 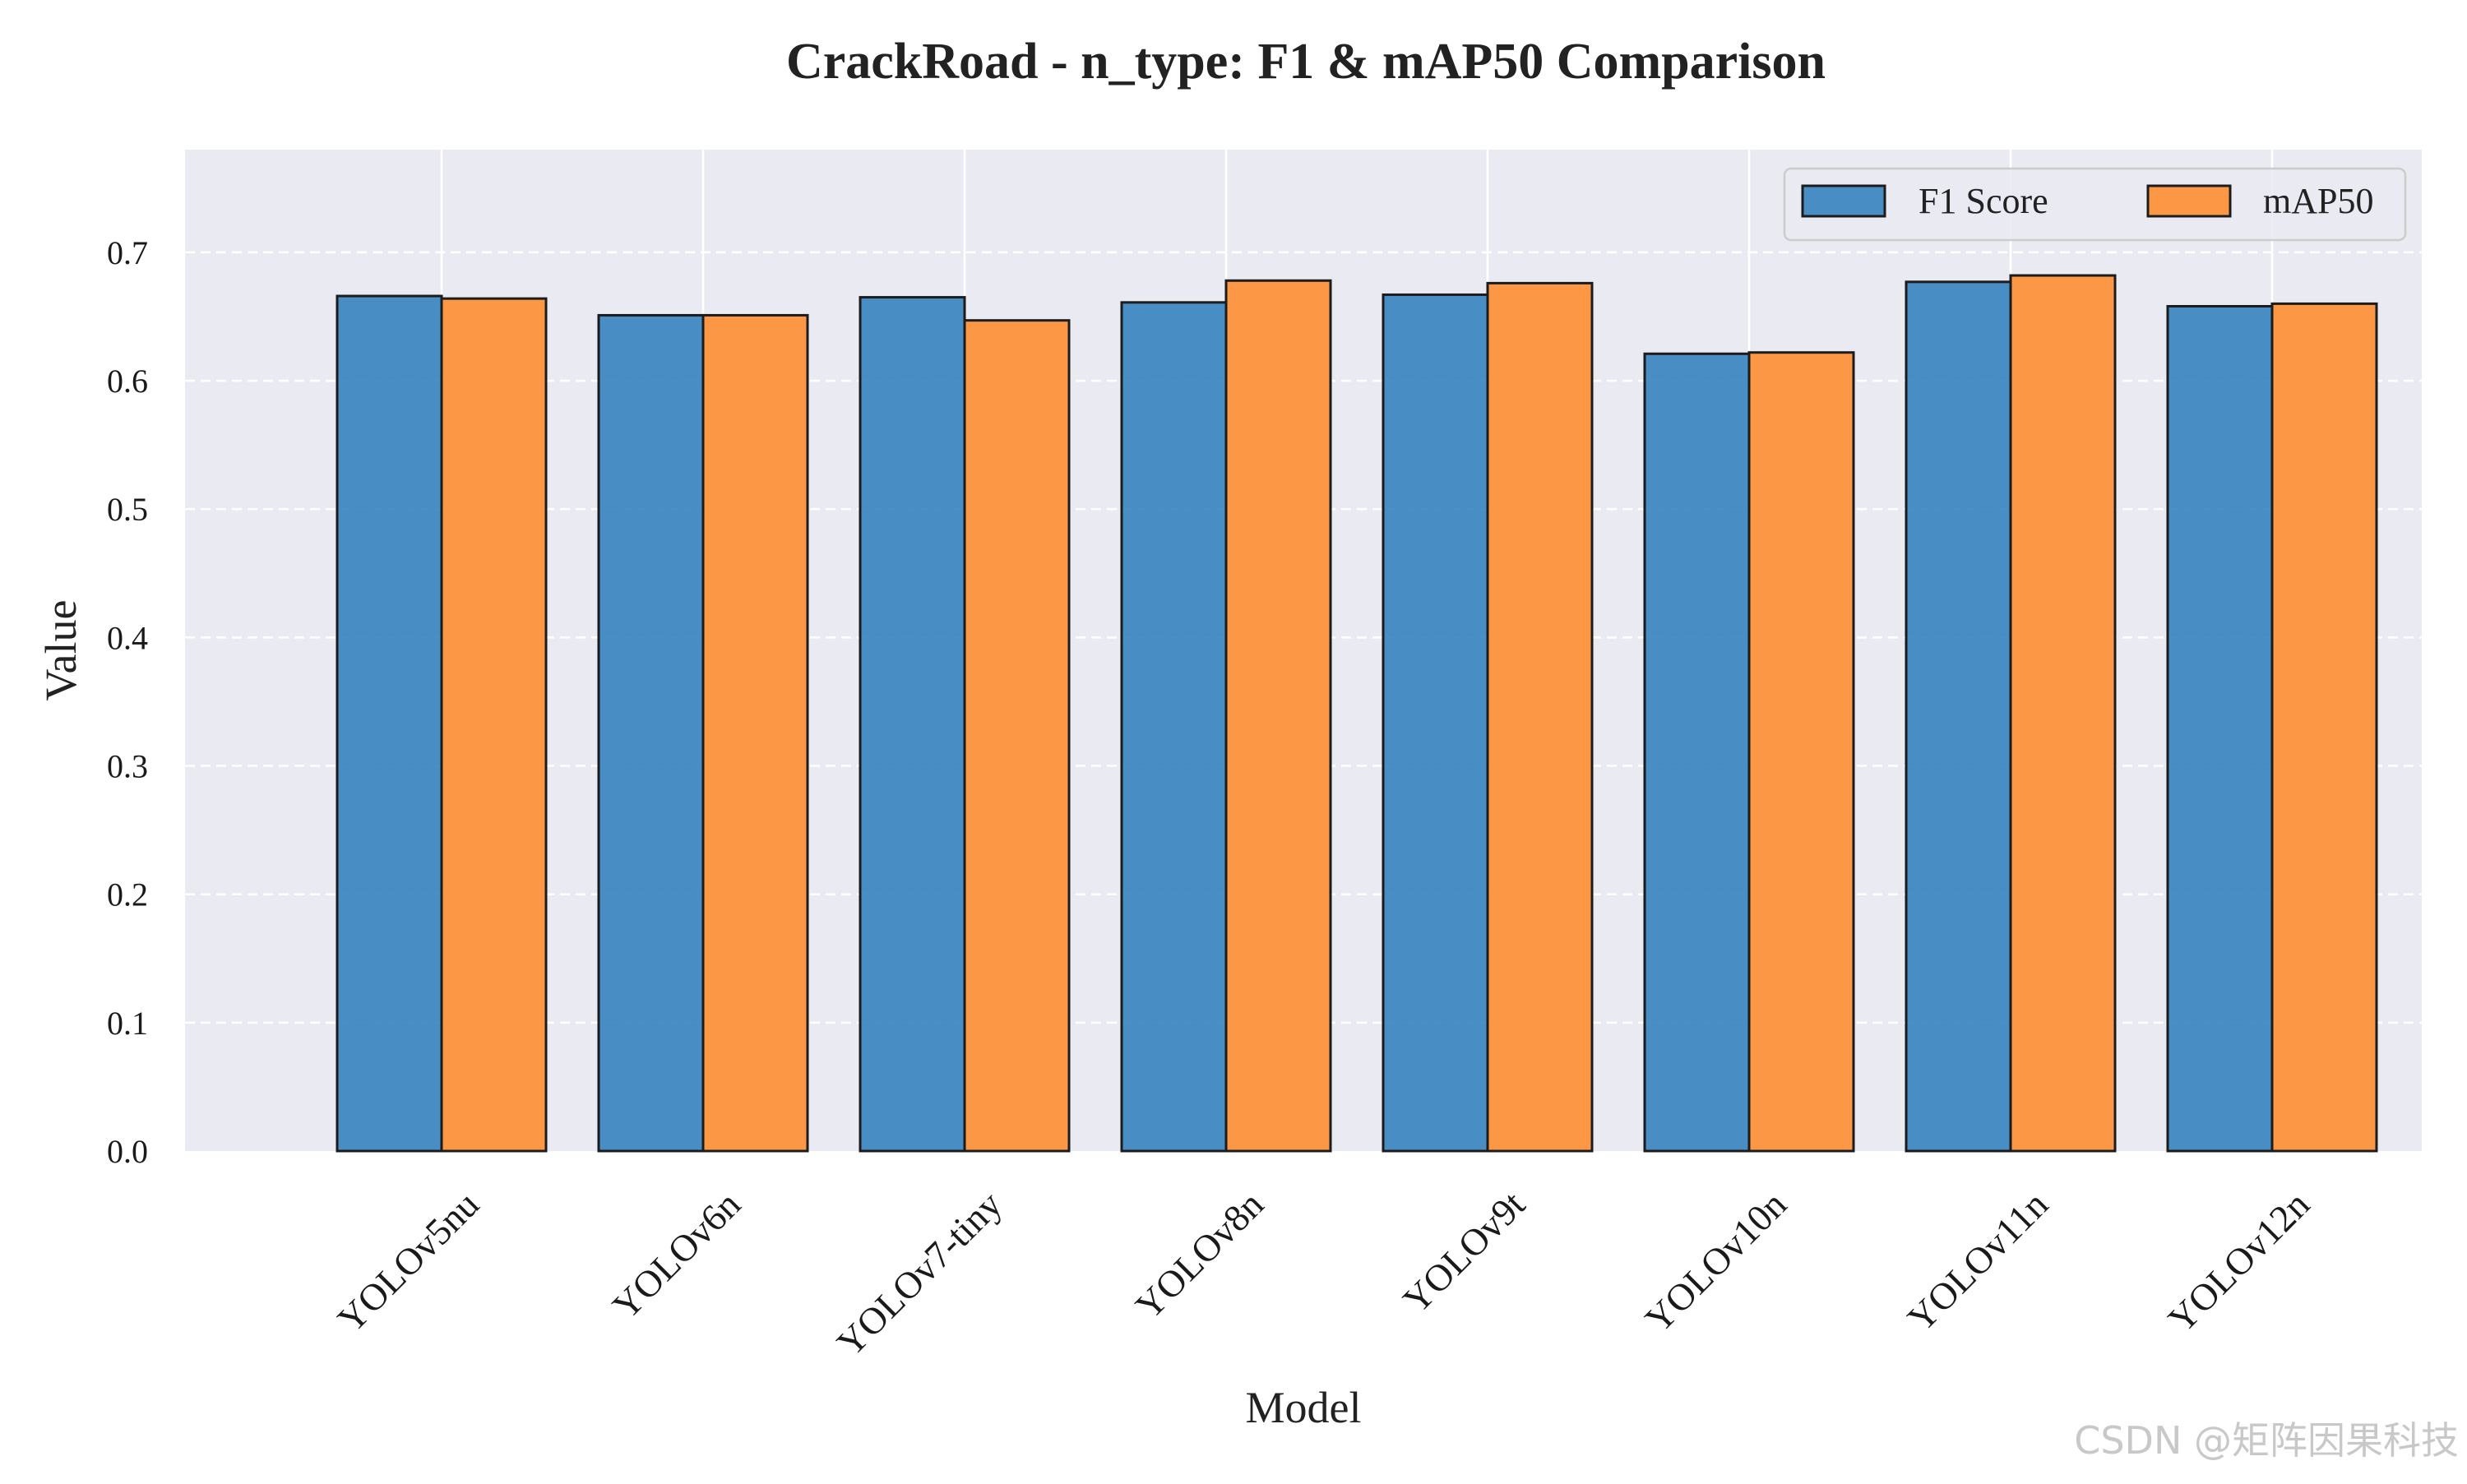 What do you see at coordinates (1983, 201) in the screenshot?
I see `legend-label: F1 Score` at bounding box center [1983, 201].